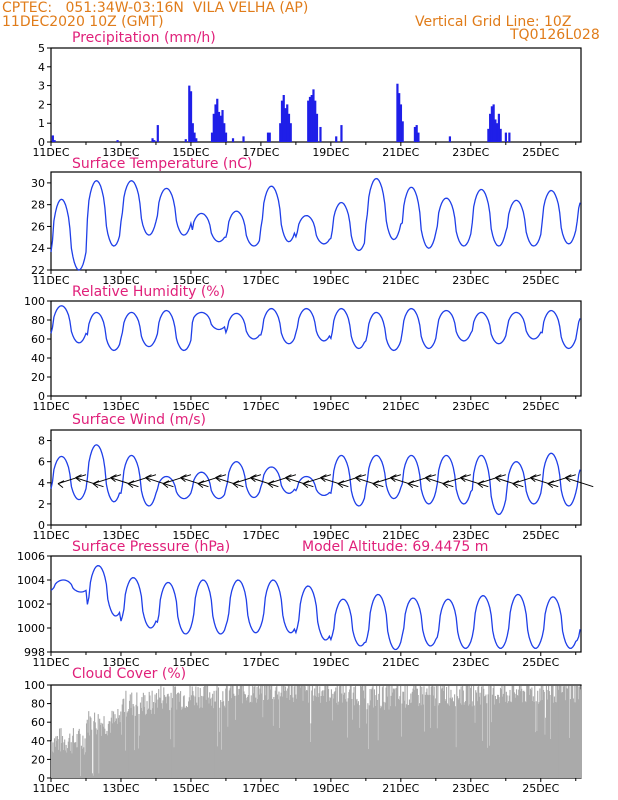 The width and height of the screenshot is (618, 800). Describe the element at coordinates (151, 547) in the screenshot. I see `panel-title: Surface Pressure (hPa)` at that location.